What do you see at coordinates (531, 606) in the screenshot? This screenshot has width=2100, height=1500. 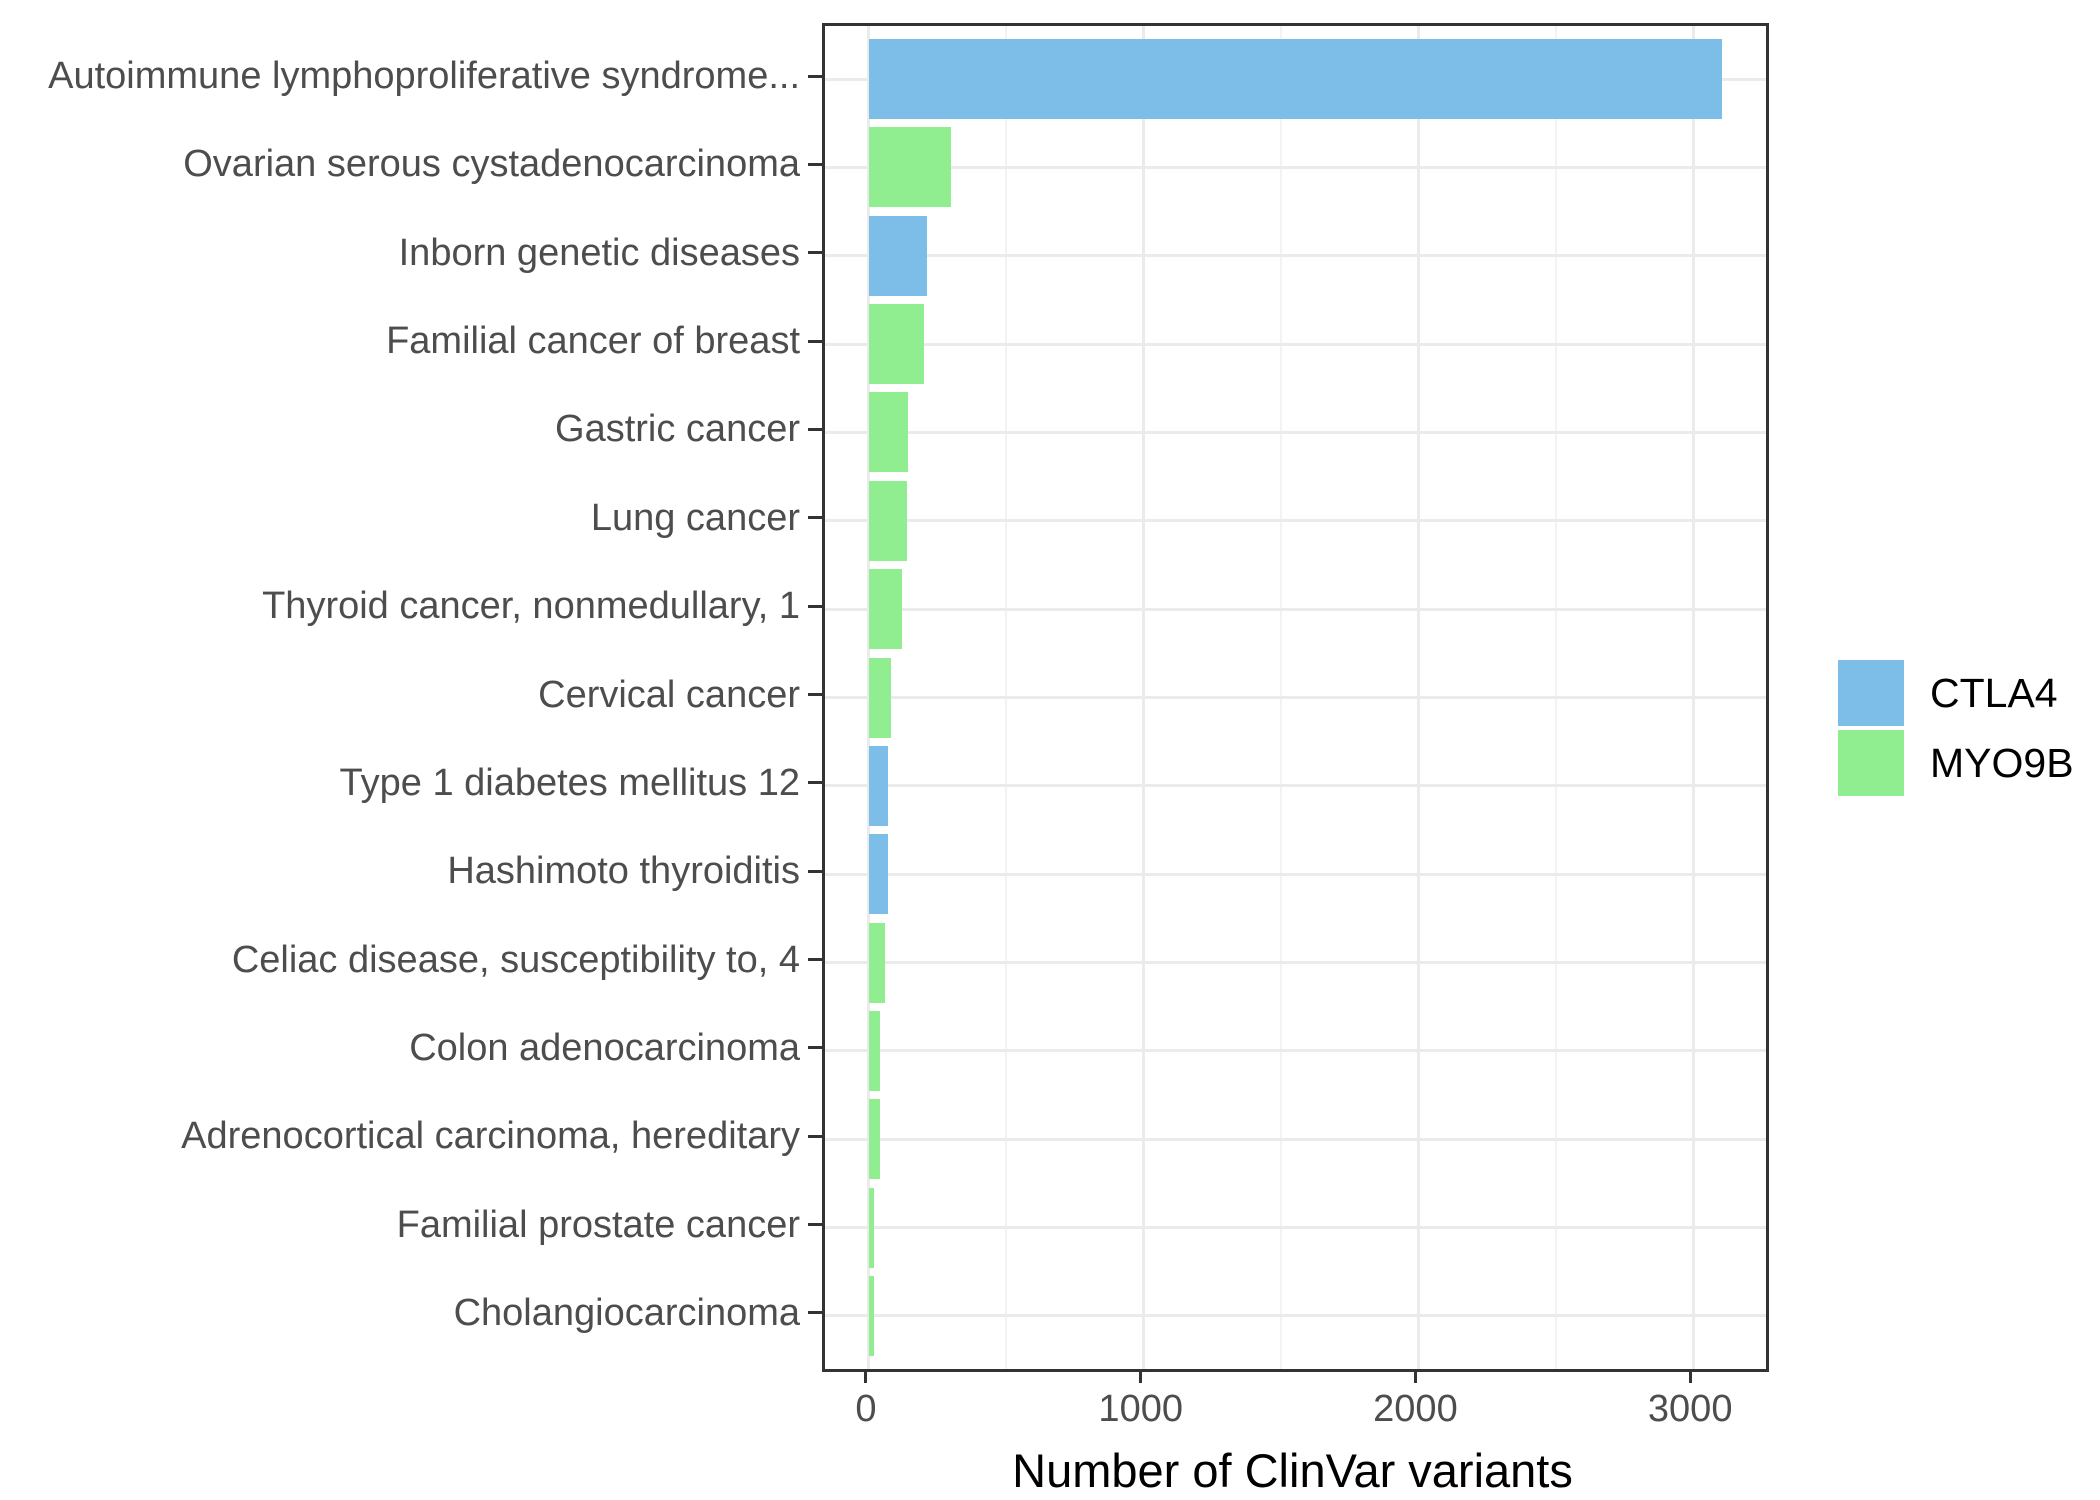 I see `y-tick-label: Thyroid cancer, nonmedullary, 1` at bounding box center [531, 606].